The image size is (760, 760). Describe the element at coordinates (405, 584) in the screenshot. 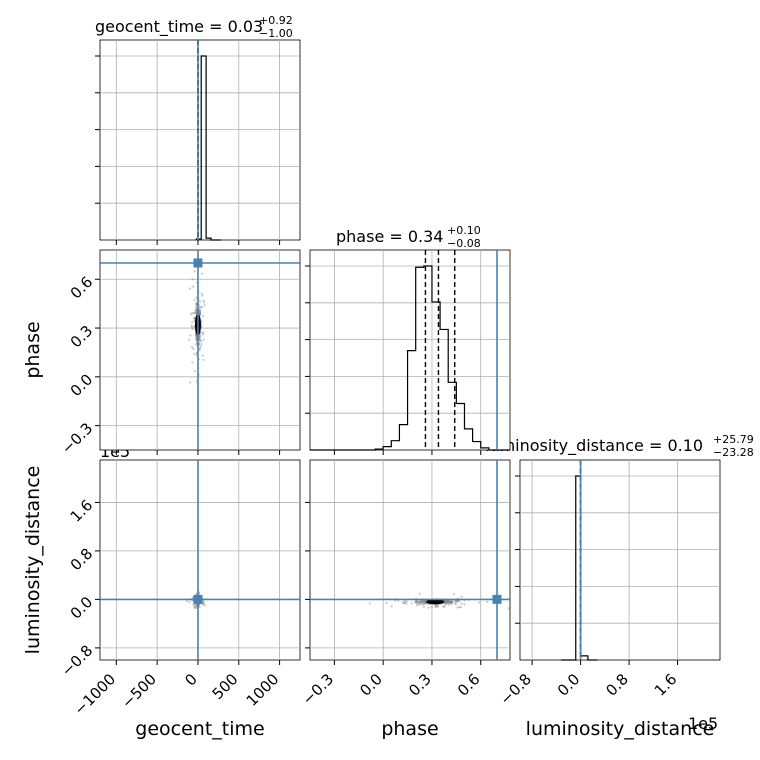

I see `scatter-panel-luminosity-distance-vs-phase: −0.3 0.0 0.3 0.6` at that location.